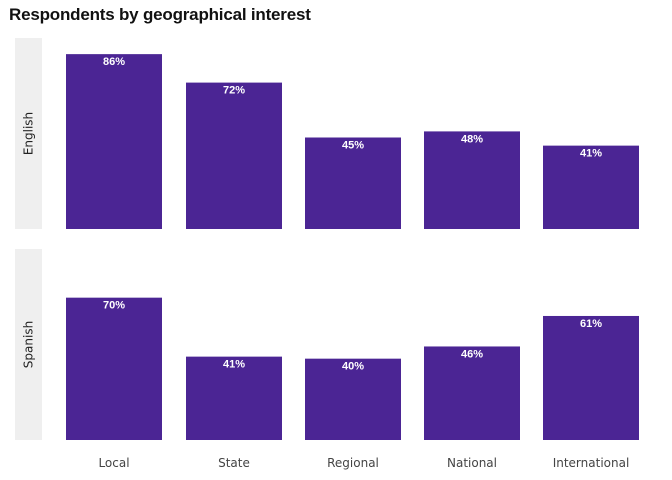 This screenshot has width=672, height=480. What do you see at coordinates (353, 399) in the screenshot?
I see `bar-spanish-regional` at bounding box center [353, 399].